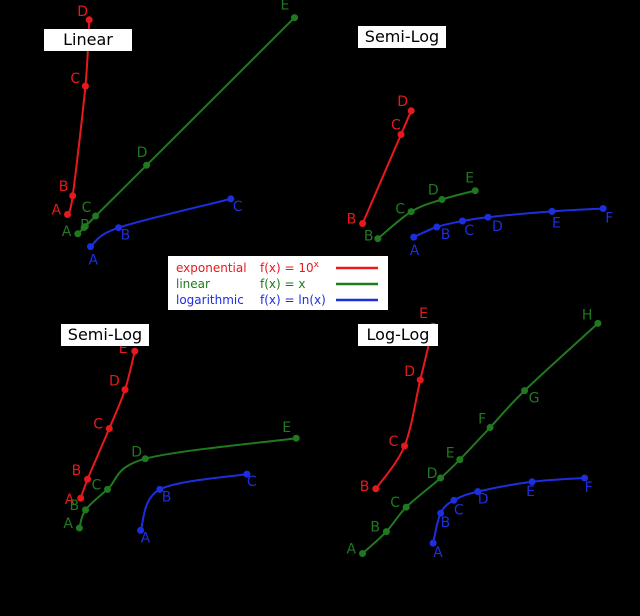 The image size is (640, 616). Describe the element at coordinates (193, 284) in the screenshot. I see `legend-name-linear: linear` at that location.